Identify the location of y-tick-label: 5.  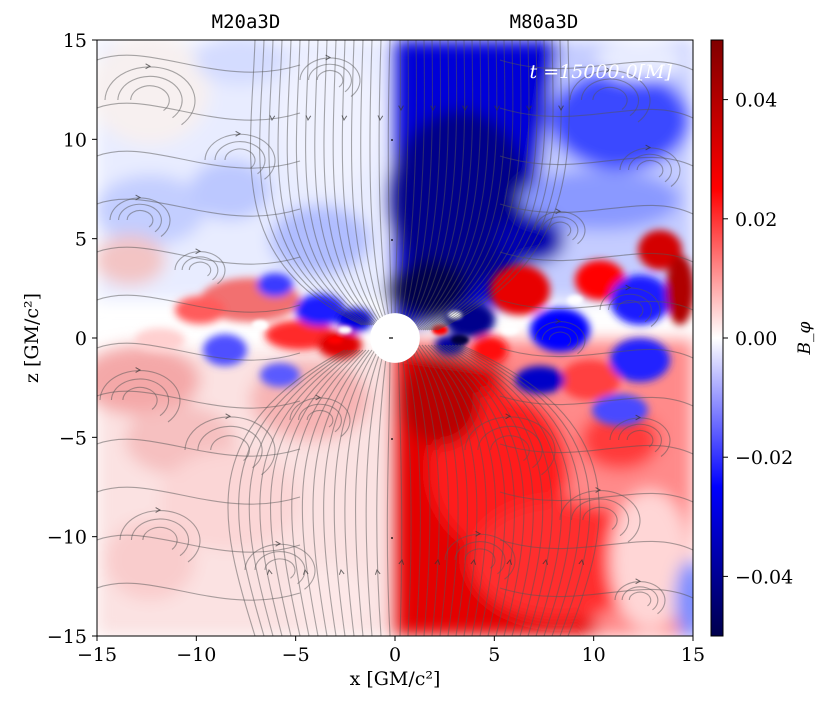
(81, 240).